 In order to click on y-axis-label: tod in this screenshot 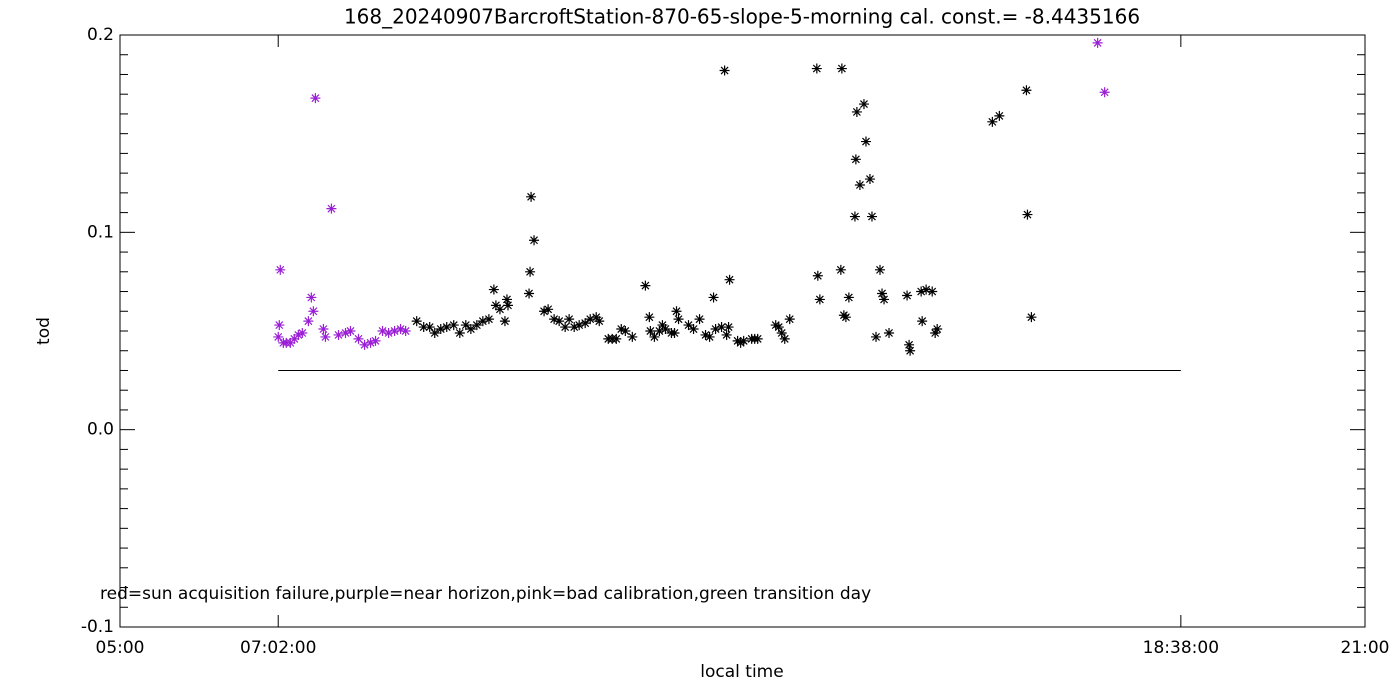, I will do `click(44, 331)`.